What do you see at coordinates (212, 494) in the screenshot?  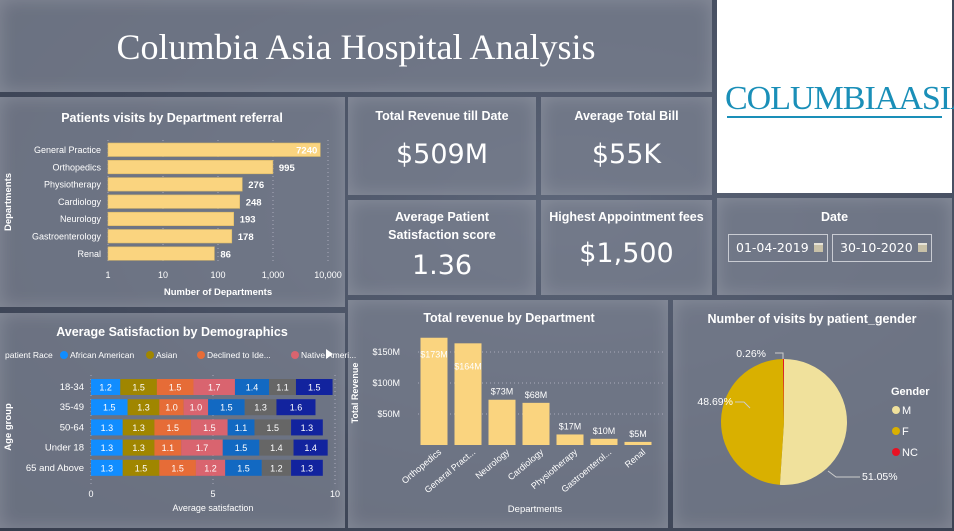 I see `x-tick-label: 5` at bounding box center [212, 494].